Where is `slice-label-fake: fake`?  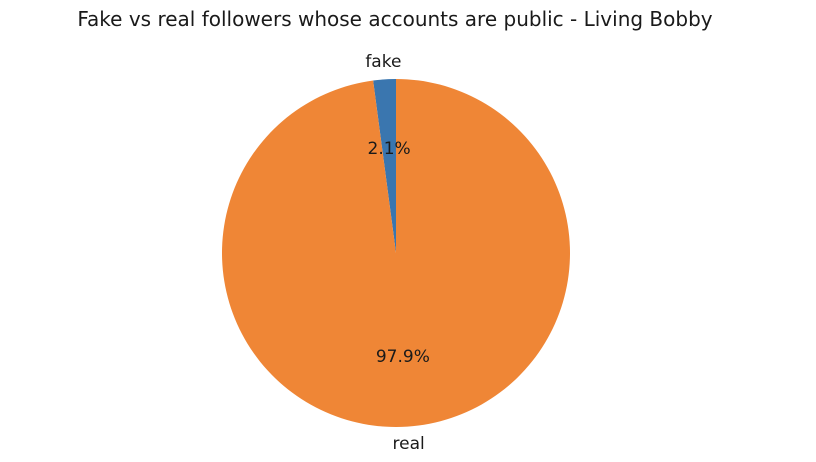
slice-label-fake: fake is located at coordinates (383, 62).